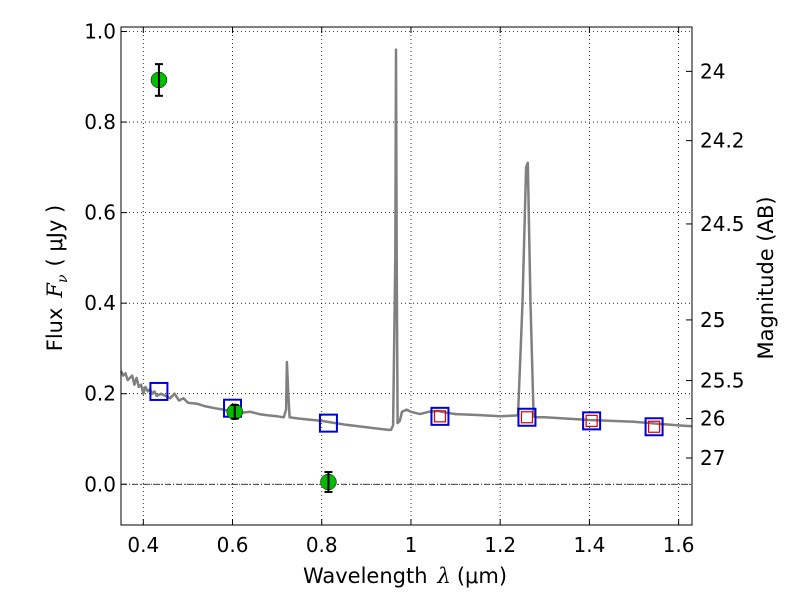 This screenshot has height=600, width=800. What do you see at coordinates (722, 141) in the screenshot?
I see `y2-tick-label: 24.2` at bounding box center [722, 141].